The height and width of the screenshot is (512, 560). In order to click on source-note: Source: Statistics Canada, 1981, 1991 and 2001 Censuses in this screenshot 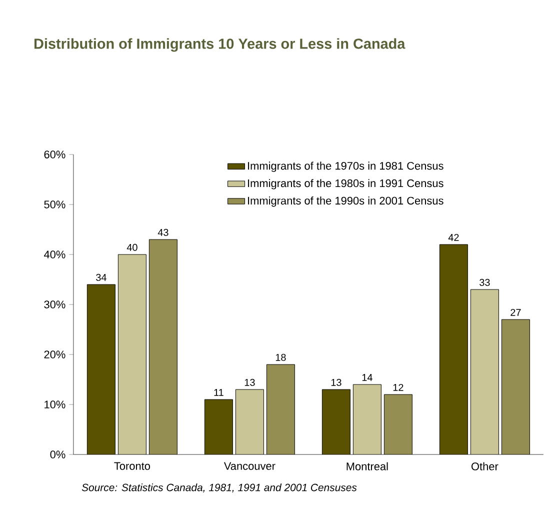, I will do `click(219, 488)`.